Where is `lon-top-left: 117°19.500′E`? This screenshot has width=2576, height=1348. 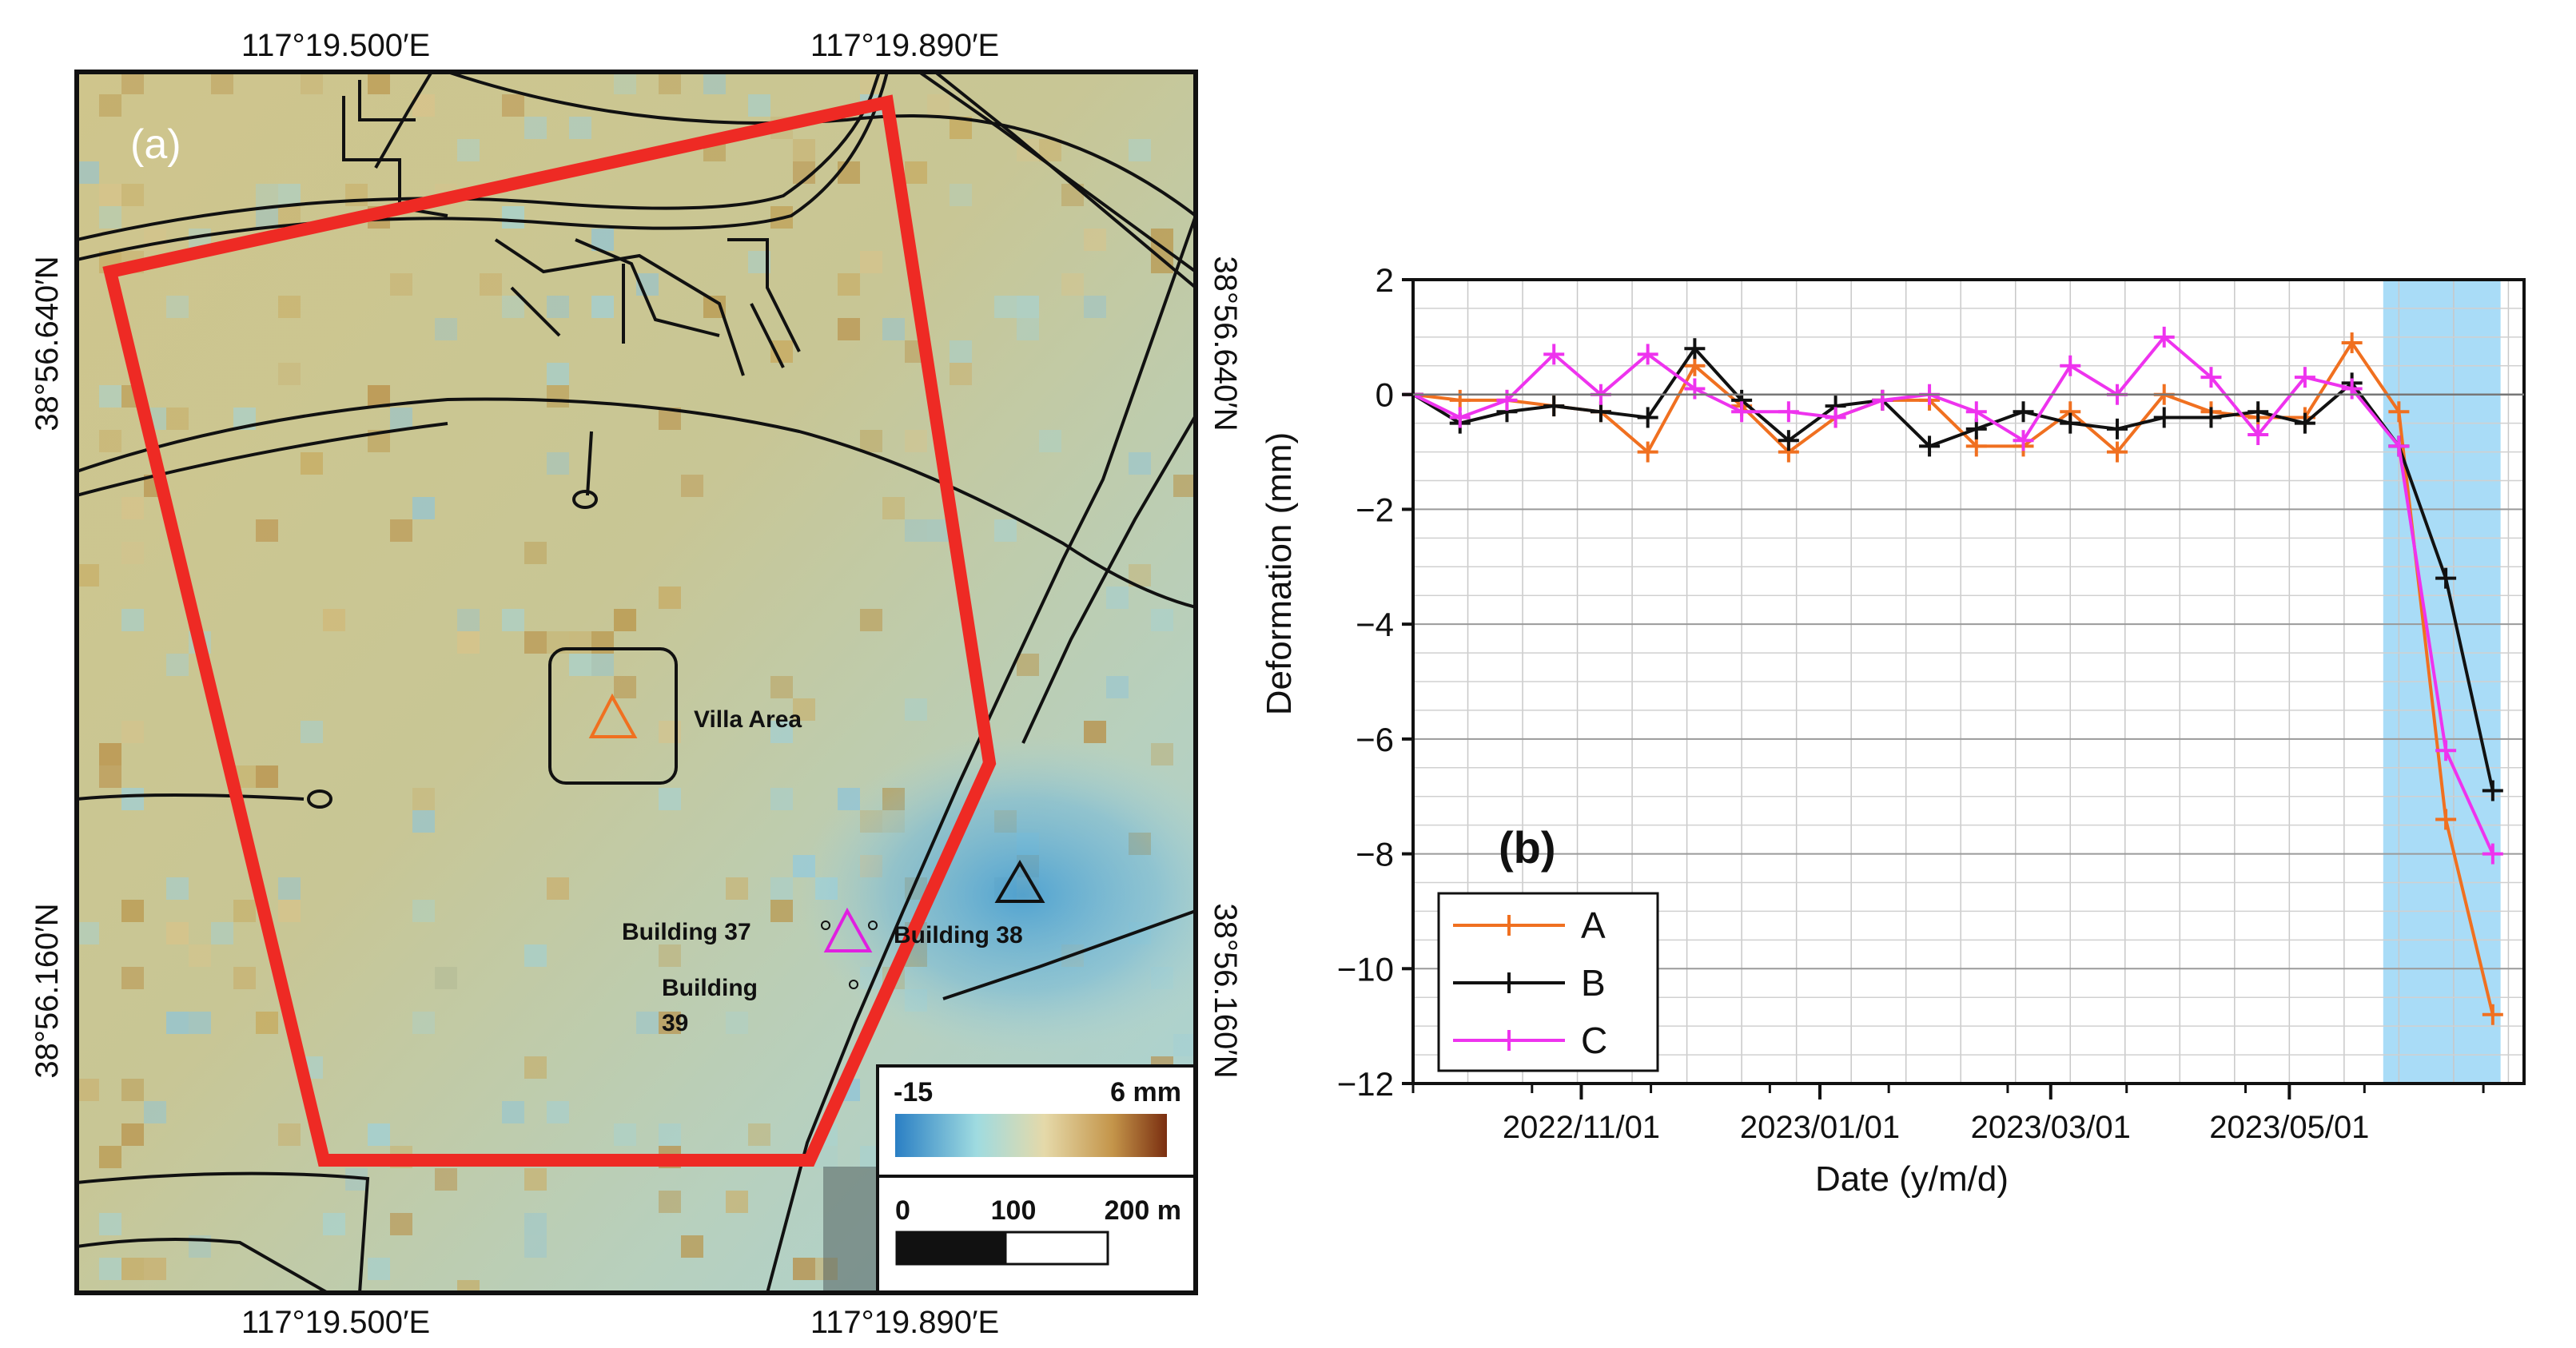 lon-top-left: 117°19.500′E is located at coordinates (335, 46).